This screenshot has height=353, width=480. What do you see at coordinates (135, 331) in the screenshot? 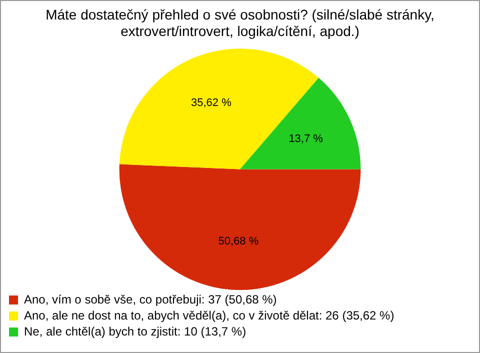
I see `legend-label: Ne, ale chtěl(a) bych to zjistit: 10 (13,7 %)` at bounding box center [135, 331].